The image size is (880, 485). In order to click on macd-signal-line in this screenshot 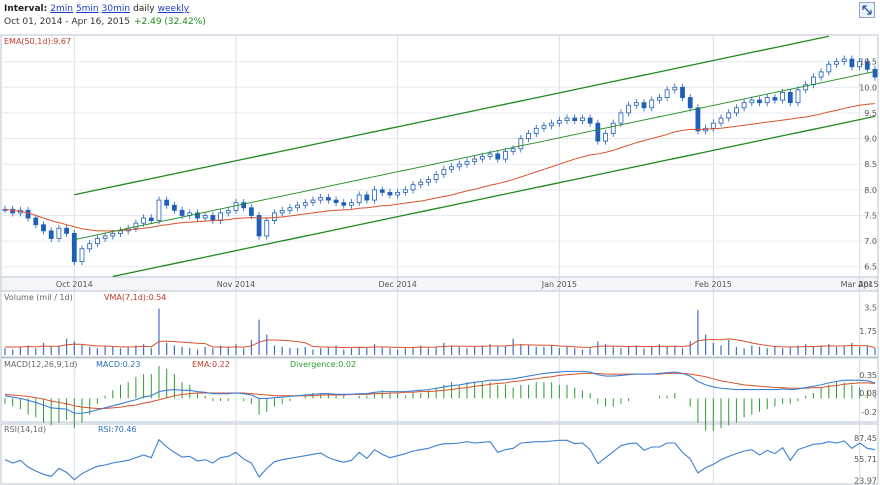, I will do `click(440, 391)`.